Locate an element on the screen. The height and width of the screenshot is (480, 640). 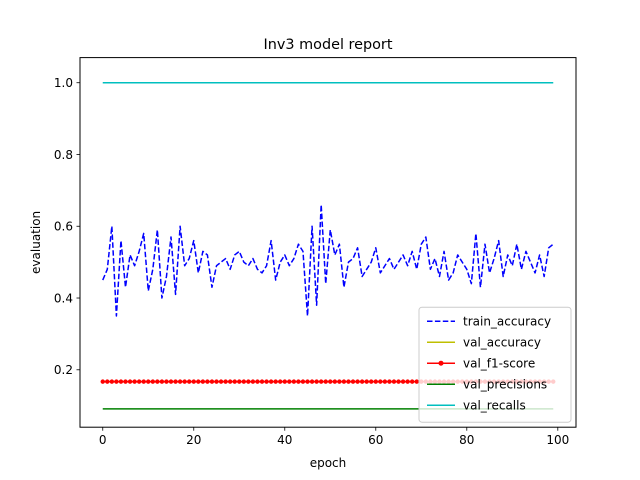
y-tick-label-0: 0.2 is located at coordinates (63, 370).